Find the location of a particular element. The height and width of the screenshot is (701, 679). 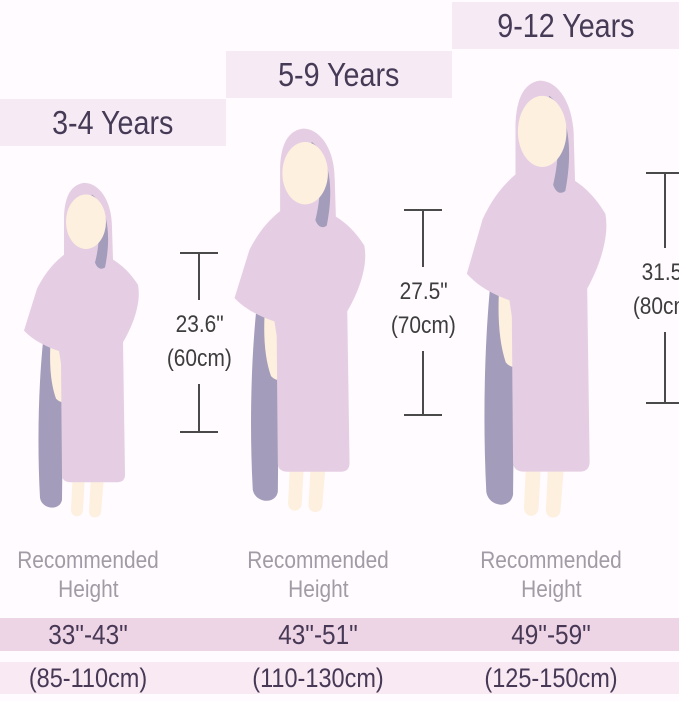

age-band-9-12: 9-12 Years is located at coordinates (565, 25).